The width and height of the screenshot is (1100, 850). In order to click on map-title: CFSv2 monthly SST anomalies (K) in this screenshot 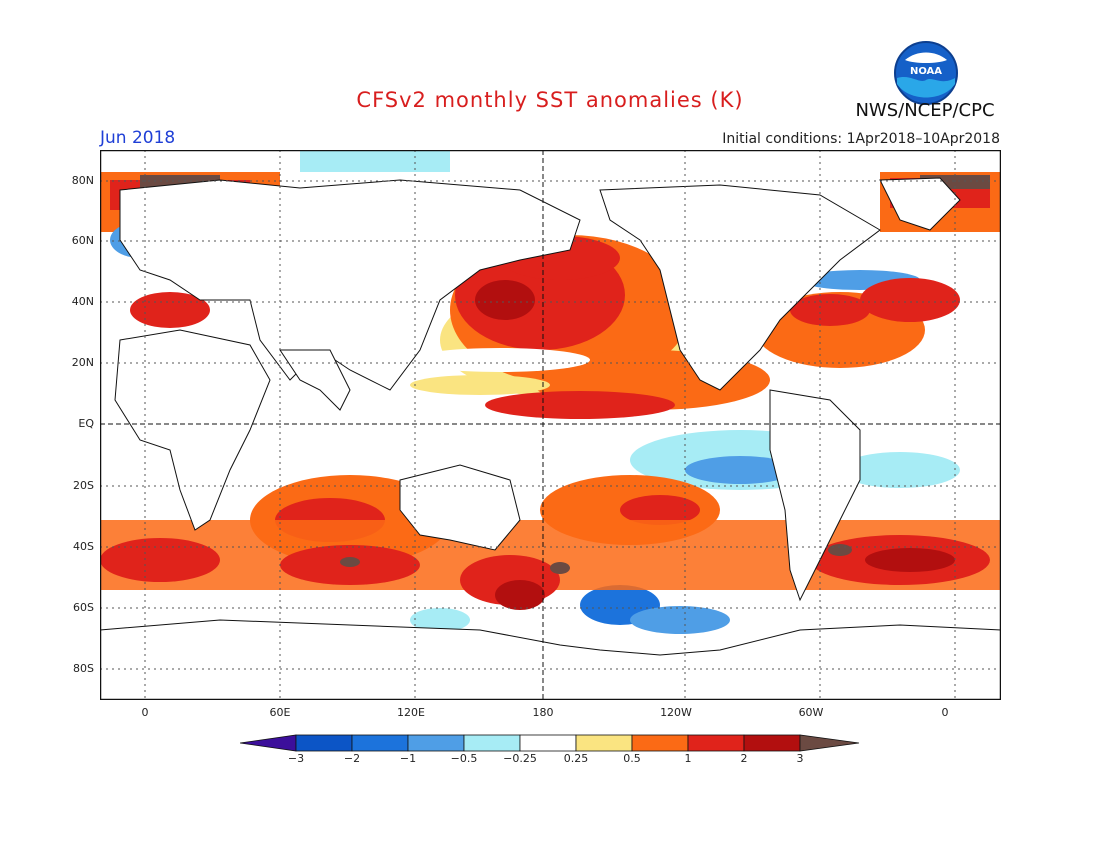, I will do `click(550, 100)`.